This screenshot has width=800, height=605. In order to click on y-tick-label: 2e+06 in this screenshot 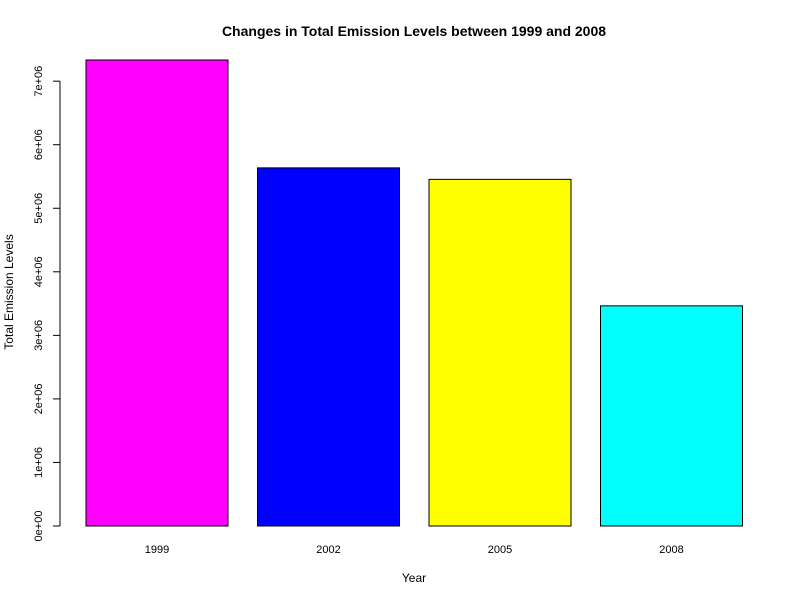, I will do `click(39, 398)`.